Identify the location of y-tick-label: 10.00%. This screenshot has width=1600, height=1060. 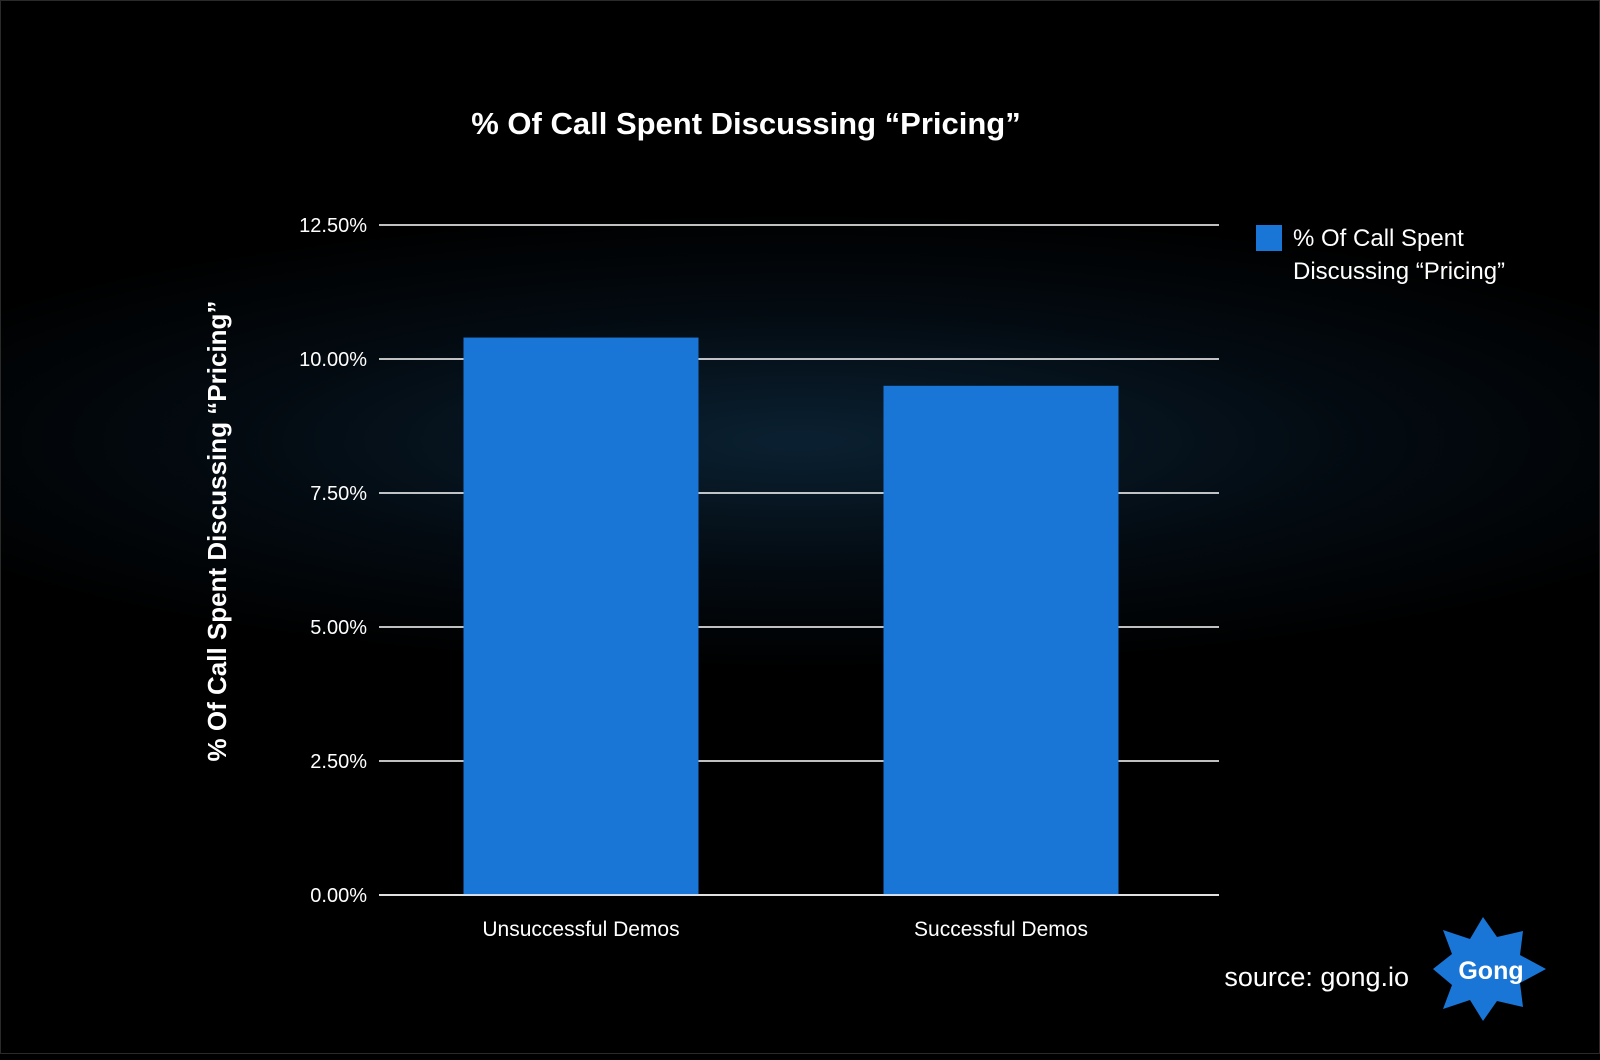
(333, 360).